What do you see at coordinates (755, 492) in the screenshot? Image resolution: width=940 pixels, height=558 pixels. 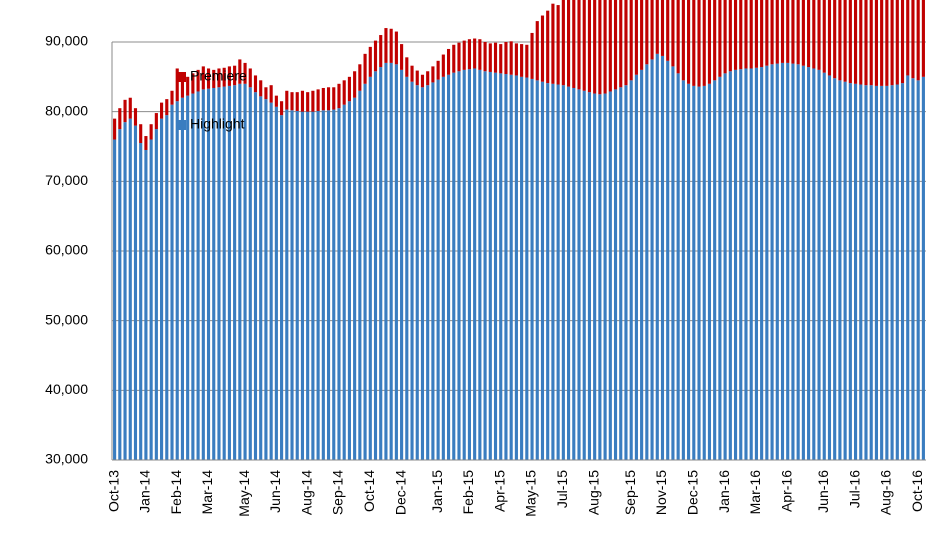 I see `x-tick-label: Mar-16` at bounding box center [755, 492].